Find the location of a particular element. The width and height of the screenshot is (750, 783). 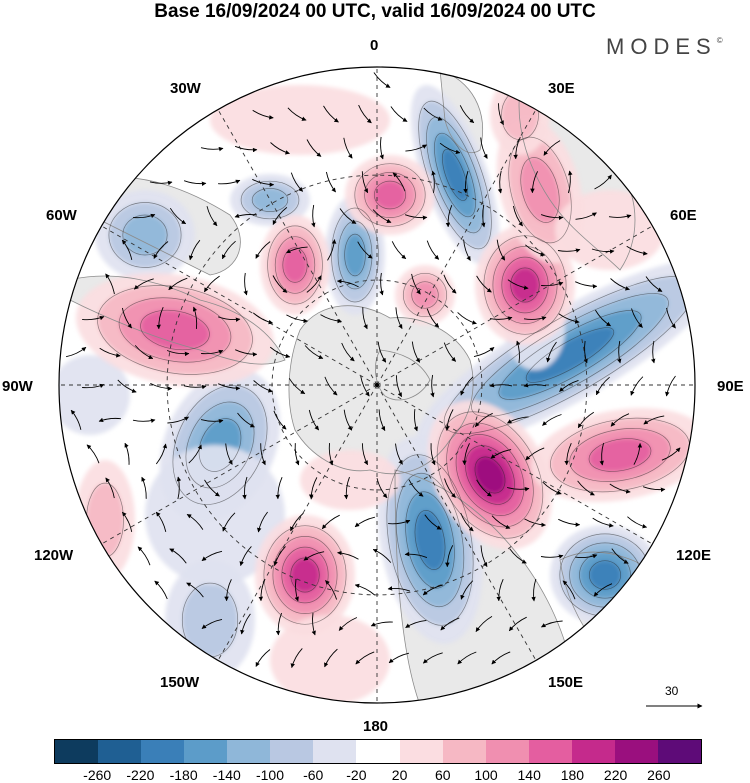

colorbar-tick-label: -180 is located at coordinates (183, 775).